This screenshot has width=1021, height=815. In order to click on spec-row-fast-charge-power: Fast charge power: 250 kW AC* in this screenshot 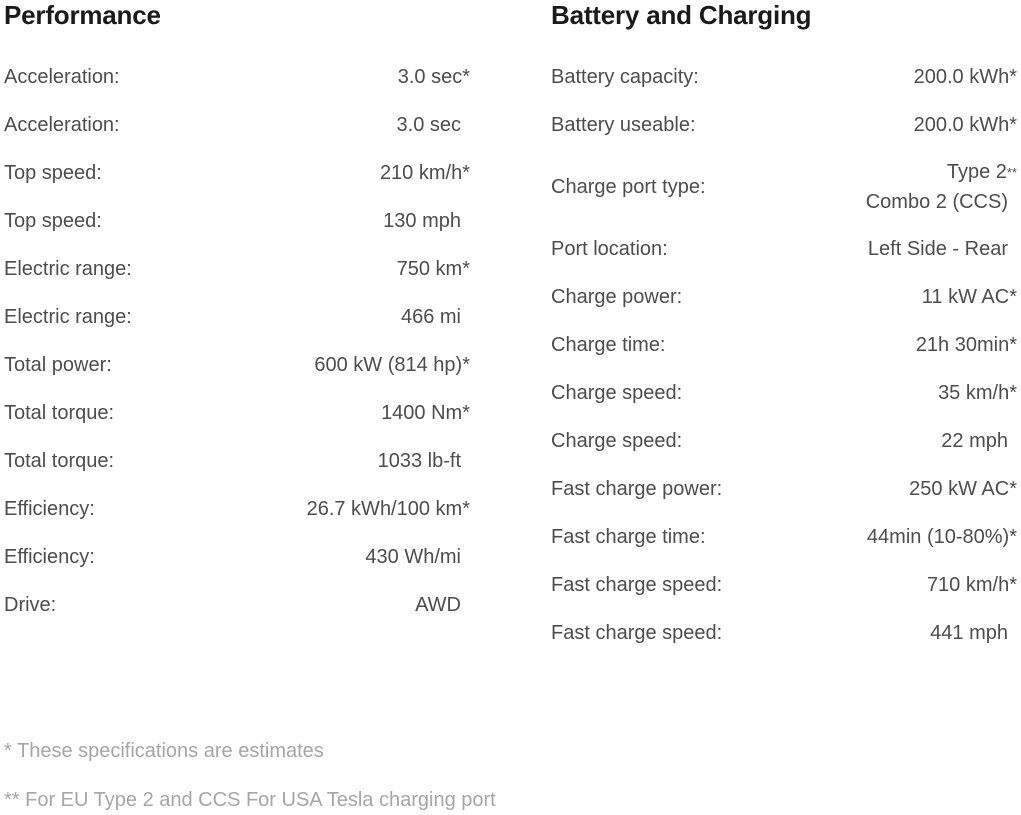, I will do `click(784, 489)`.